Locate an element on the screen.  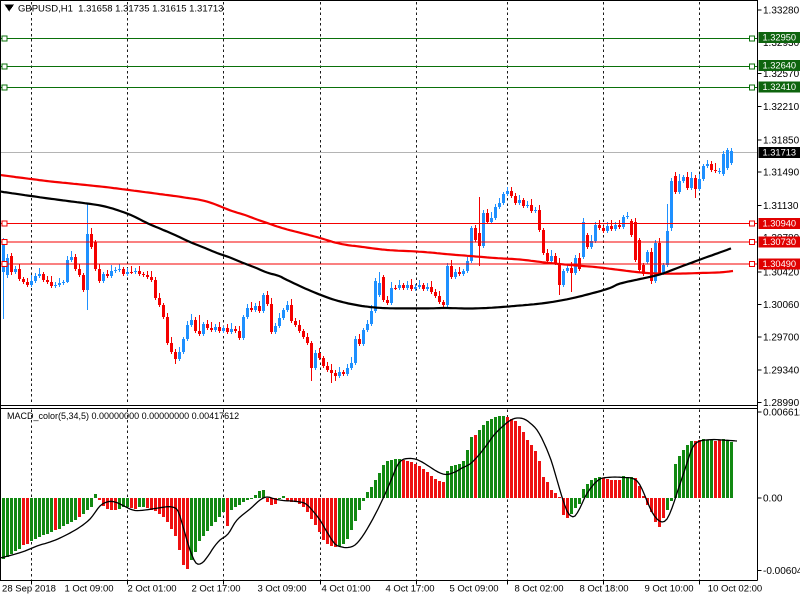
svg-text: 1.31713 is located at coordinates (780, 153).